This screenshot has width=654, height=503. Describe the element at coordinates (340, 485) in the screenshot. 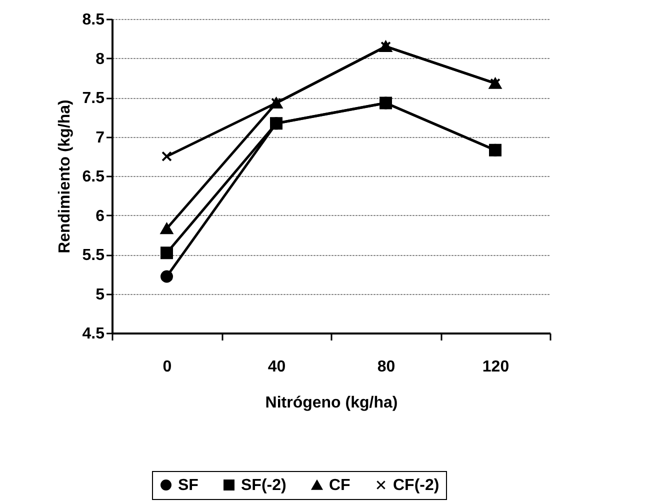

I see `legend-label: CF` at that location.